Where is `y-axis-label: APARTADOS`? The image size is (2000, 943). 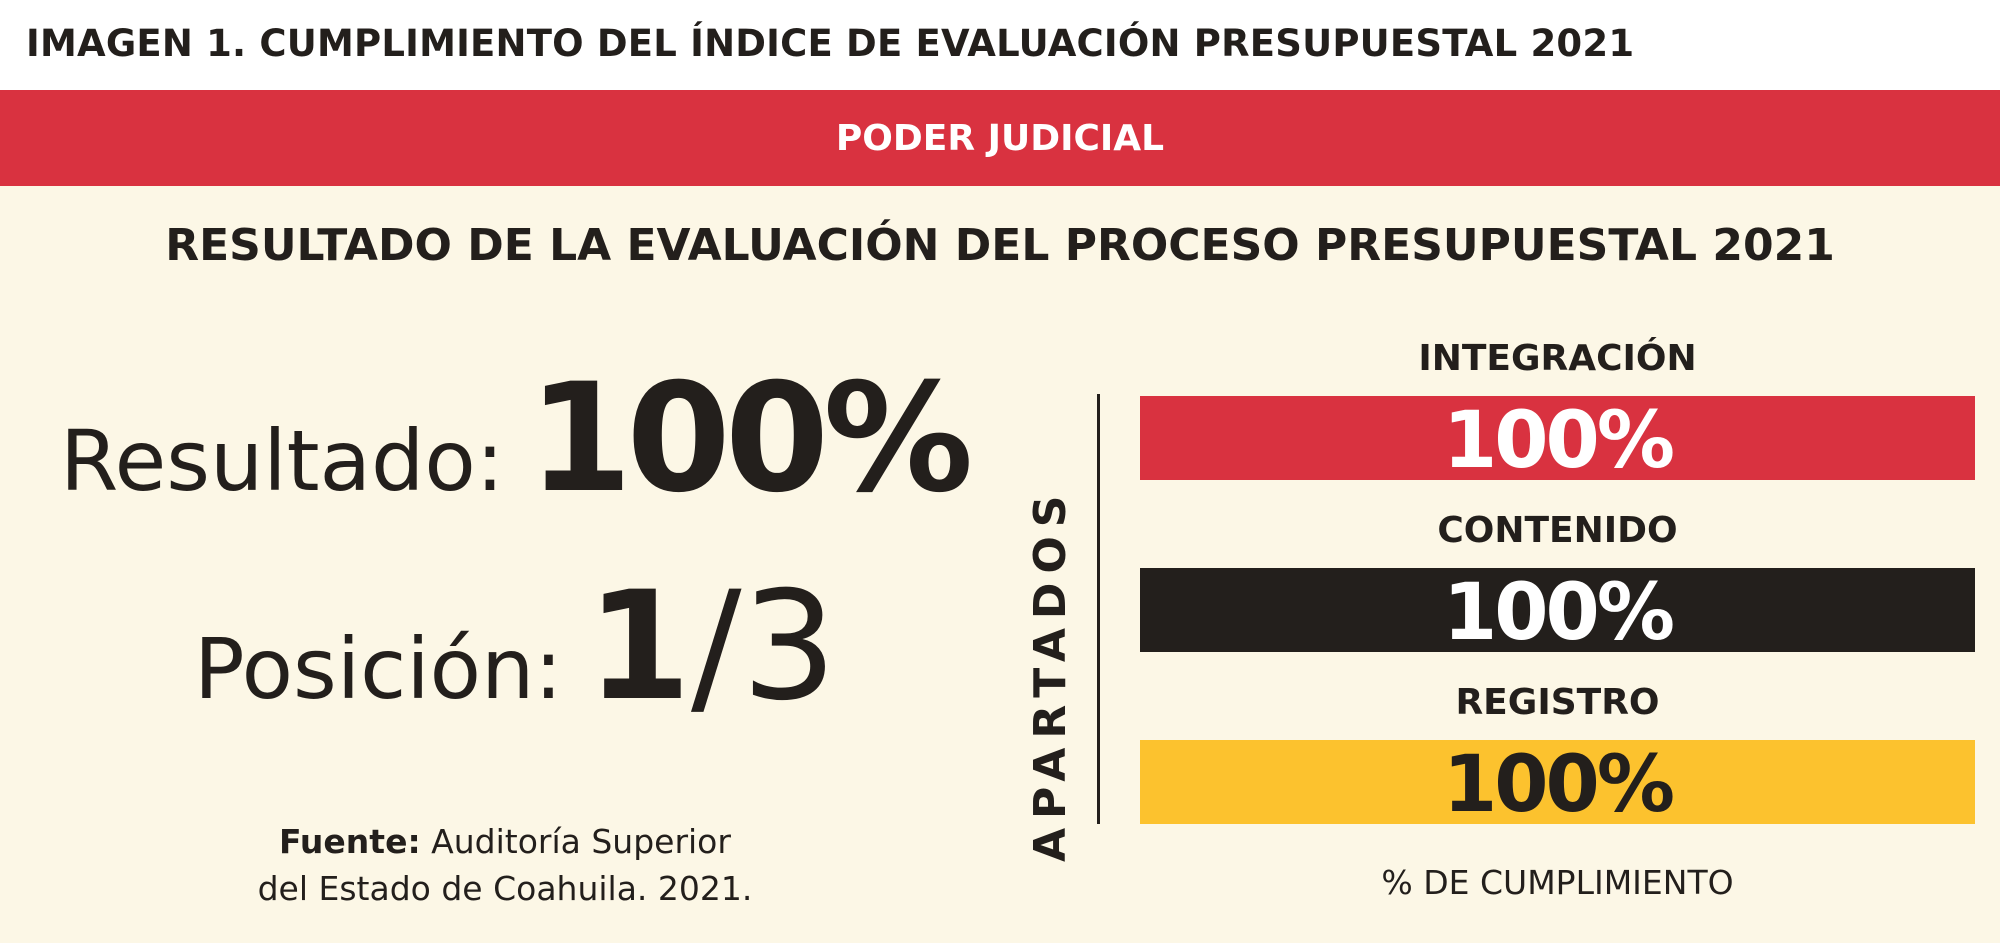
y-axis-label: APARTADOS is located at coordinates (1050, 674).